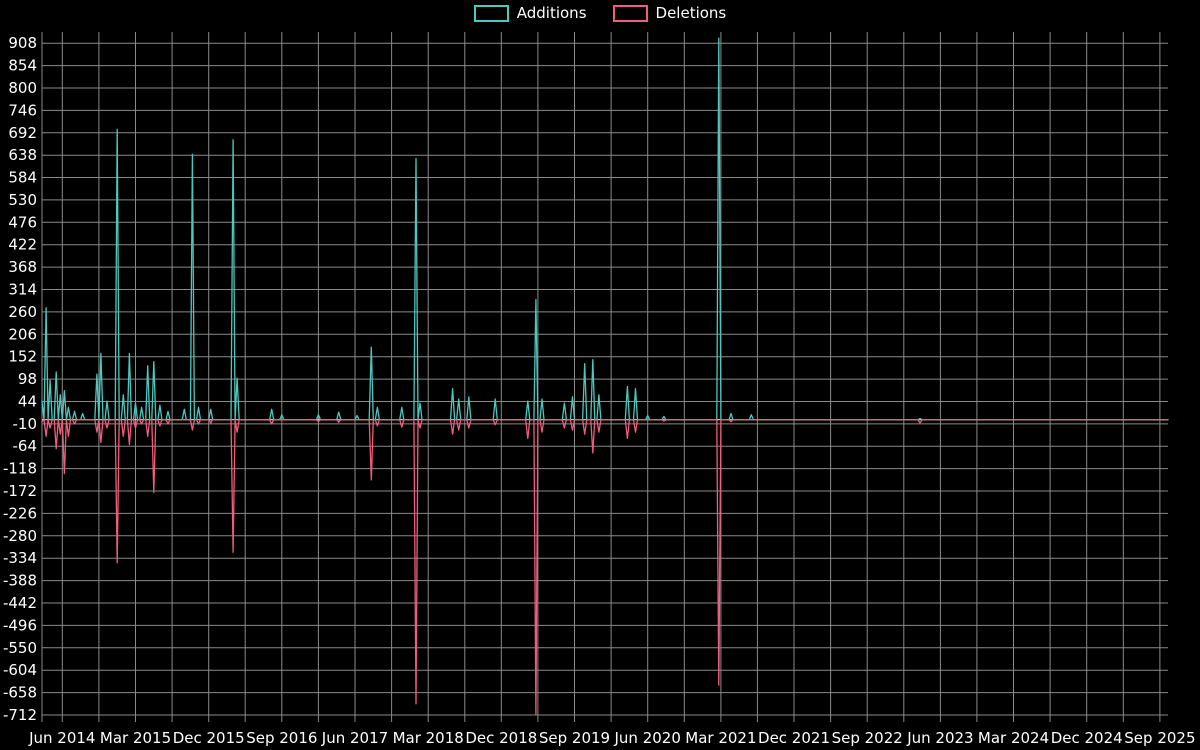 Image resolution: width=1200 pixels, height=750 pixels. I want to click on y-tick-label: 368, so click(22, 267).